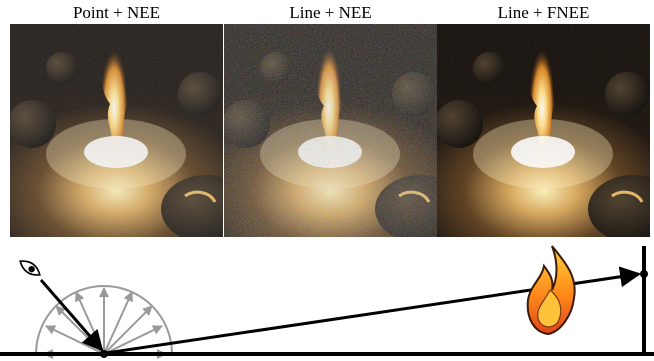 The height and width of the screenshot is (361, 654). What do you see at coordinates (644, 274) in the screenshot?
I see `light-sample-point` at bounding box center [644, 274].